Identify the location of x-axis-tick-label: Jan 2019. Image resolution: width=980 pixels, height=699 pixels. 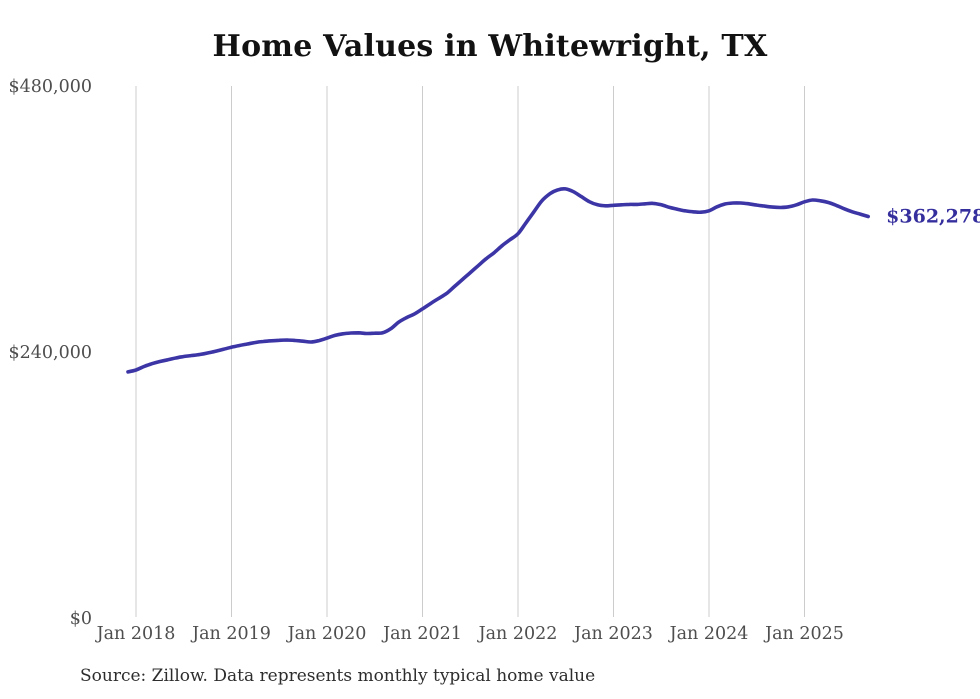
(230, 634).